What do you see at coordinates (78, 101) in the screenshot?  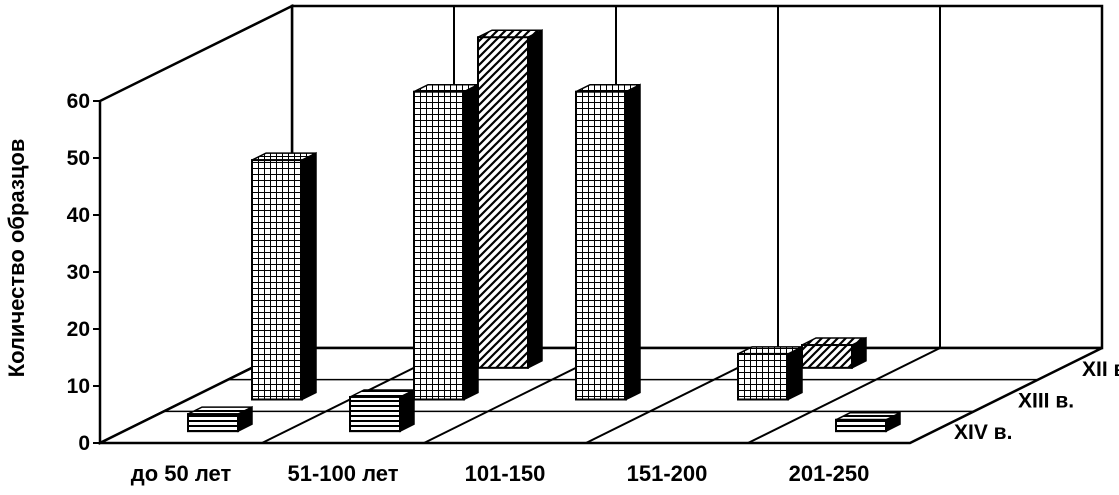 I see `y-tick-label: 60` at bounding box center [78, 101].